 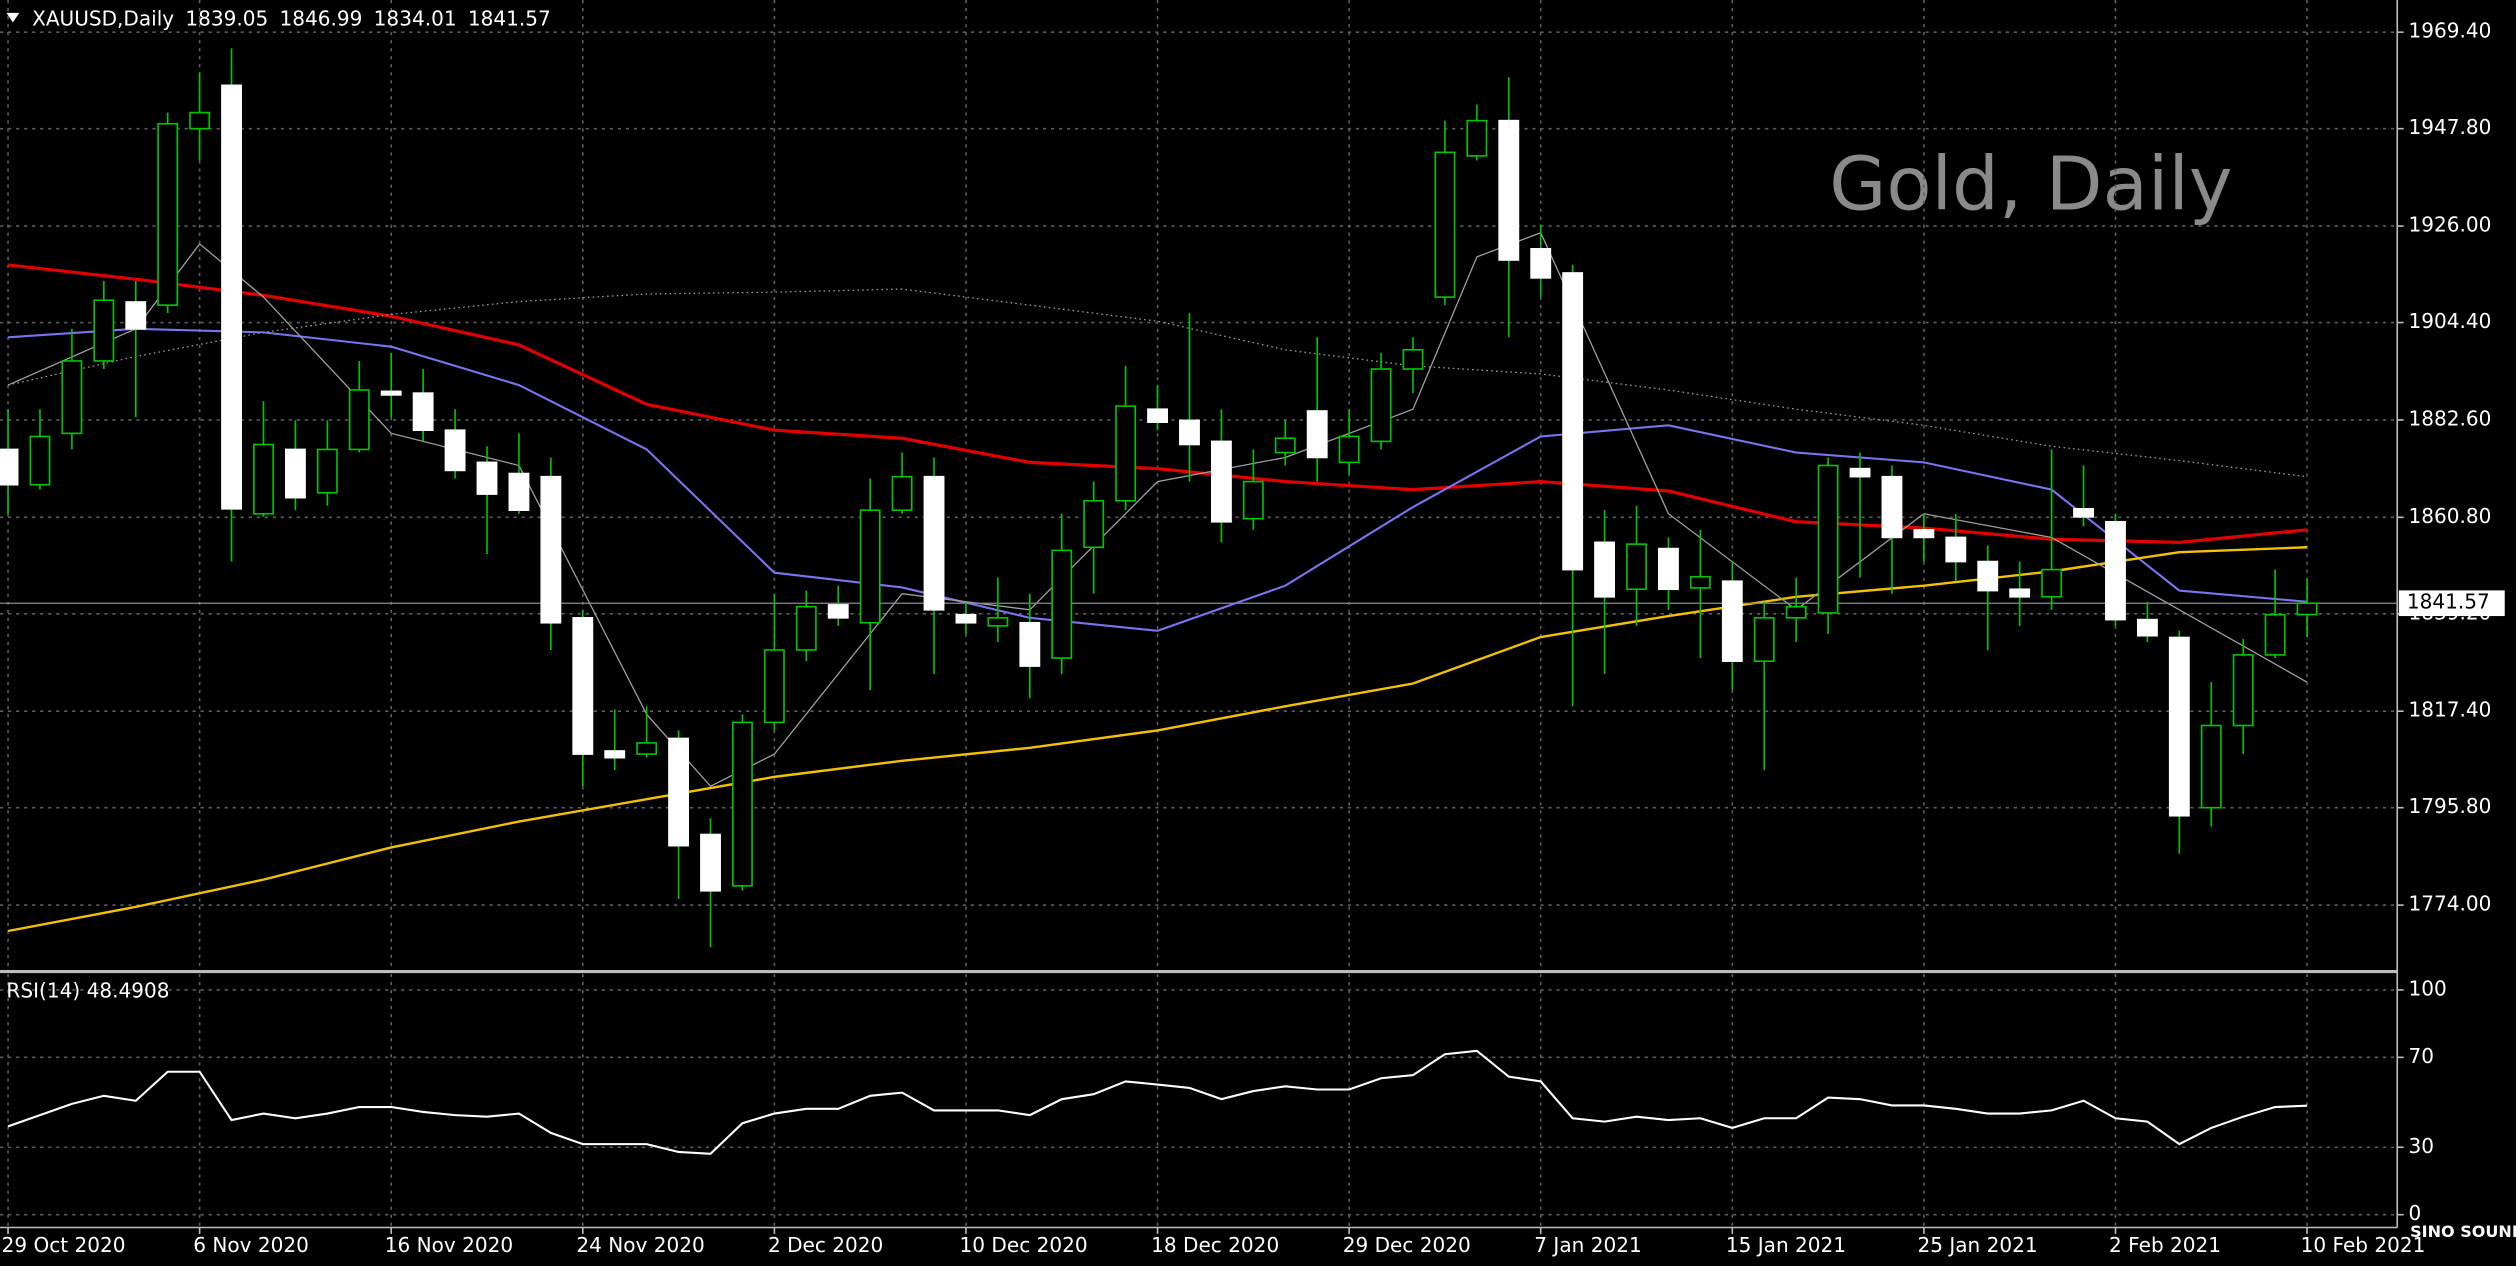 What do you see at coordinates (2463, 1231) in the screenshot?
I see `logo: SINO SOUND` at bounding box center [2463, 1231].